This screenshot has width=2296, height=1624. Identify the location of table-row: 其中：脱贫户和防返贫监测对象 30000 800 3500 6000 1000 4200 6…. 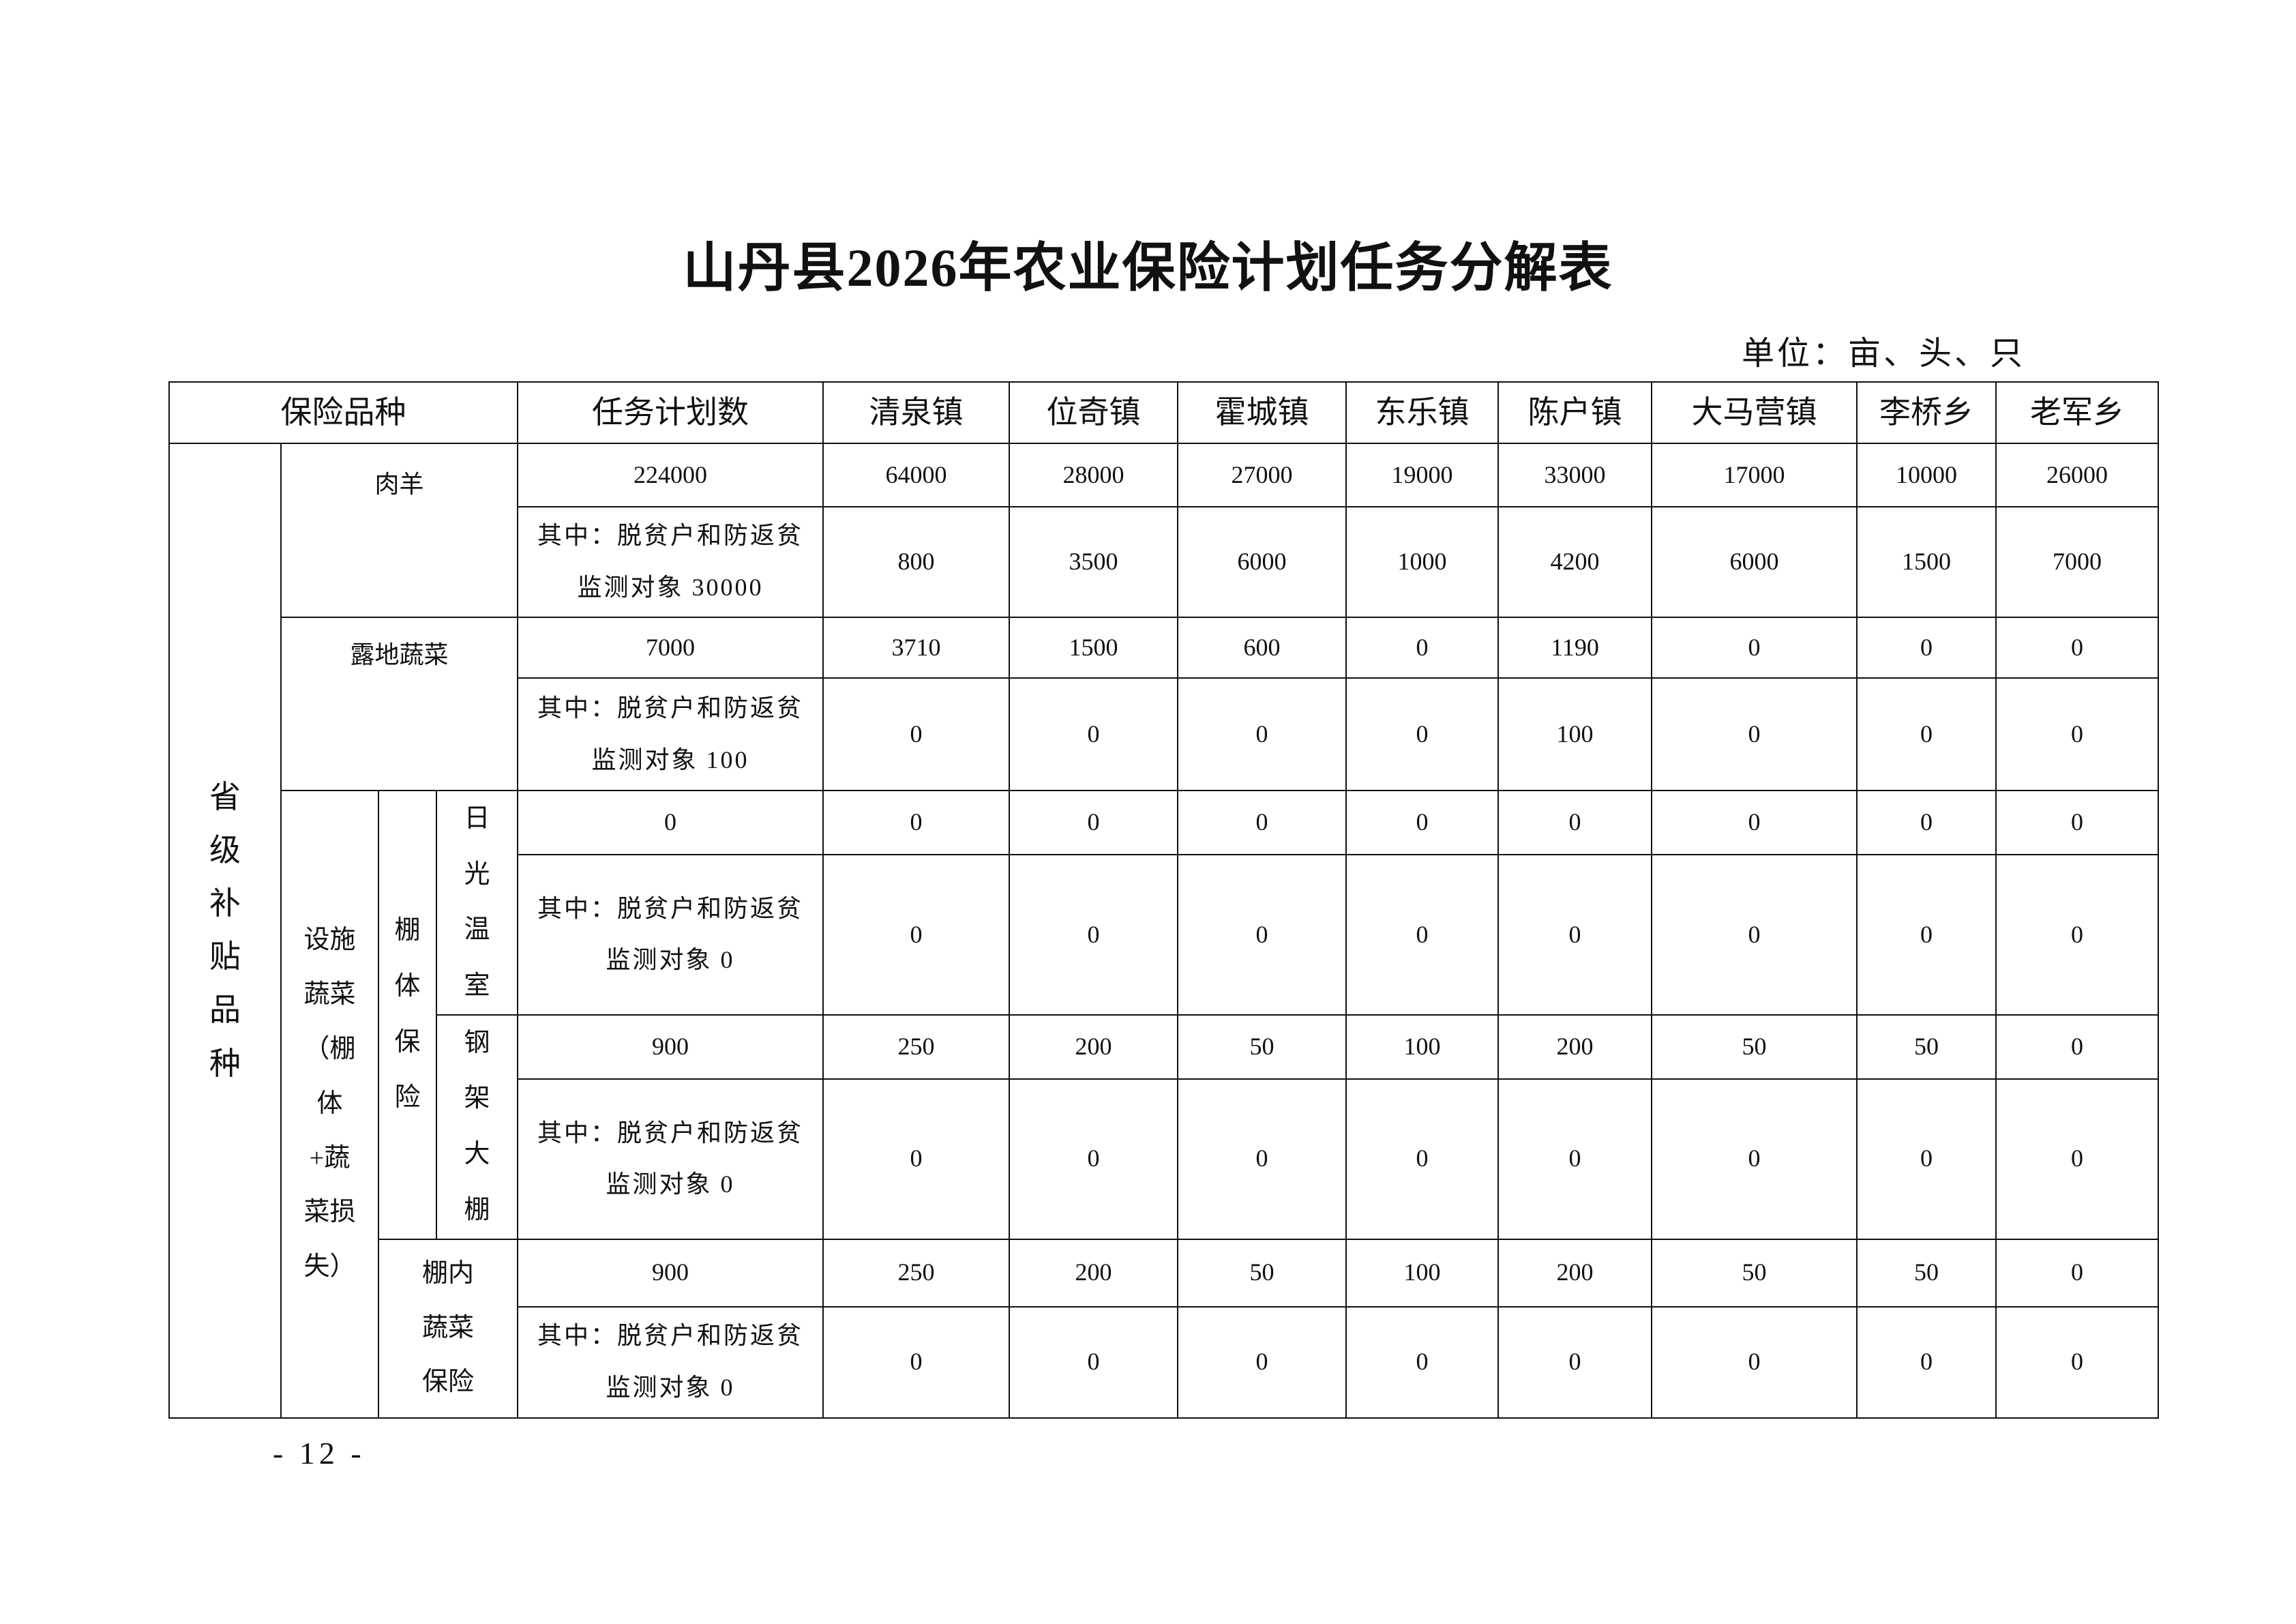
(1164, 562).